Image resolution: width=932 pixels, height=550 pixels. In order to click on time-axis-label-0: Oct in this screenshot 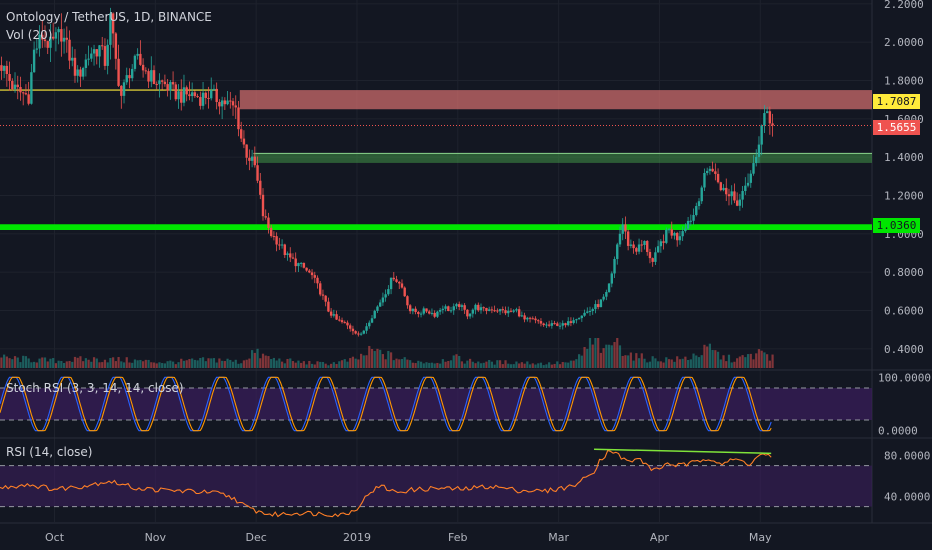, I will do `click(55, 537)`.